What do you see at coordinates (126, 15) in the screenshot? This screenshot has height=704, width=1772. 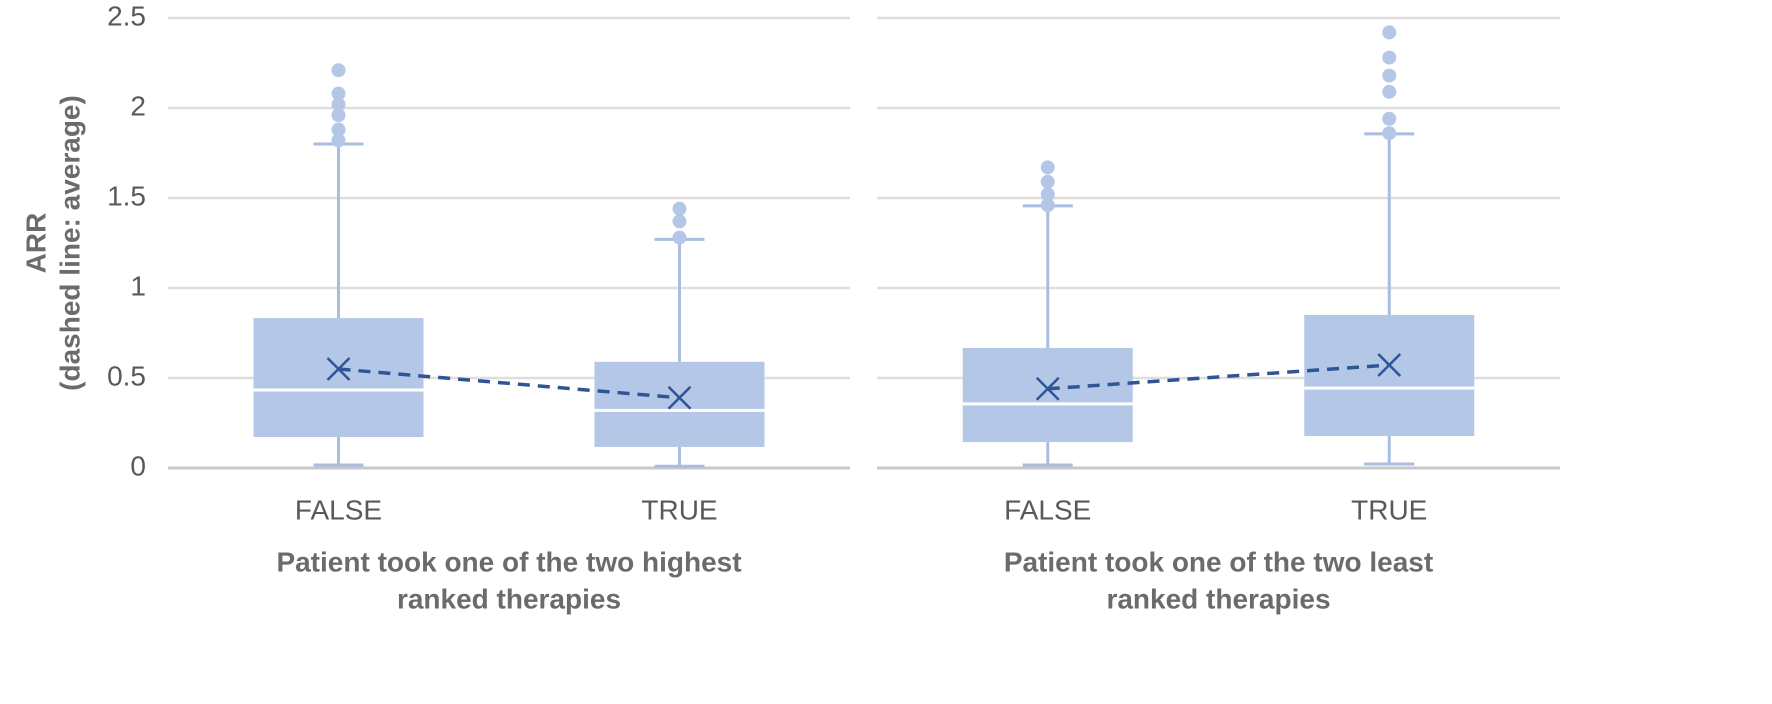 I see `y-tick-label: 2.5` at bounding box center [126, 15].